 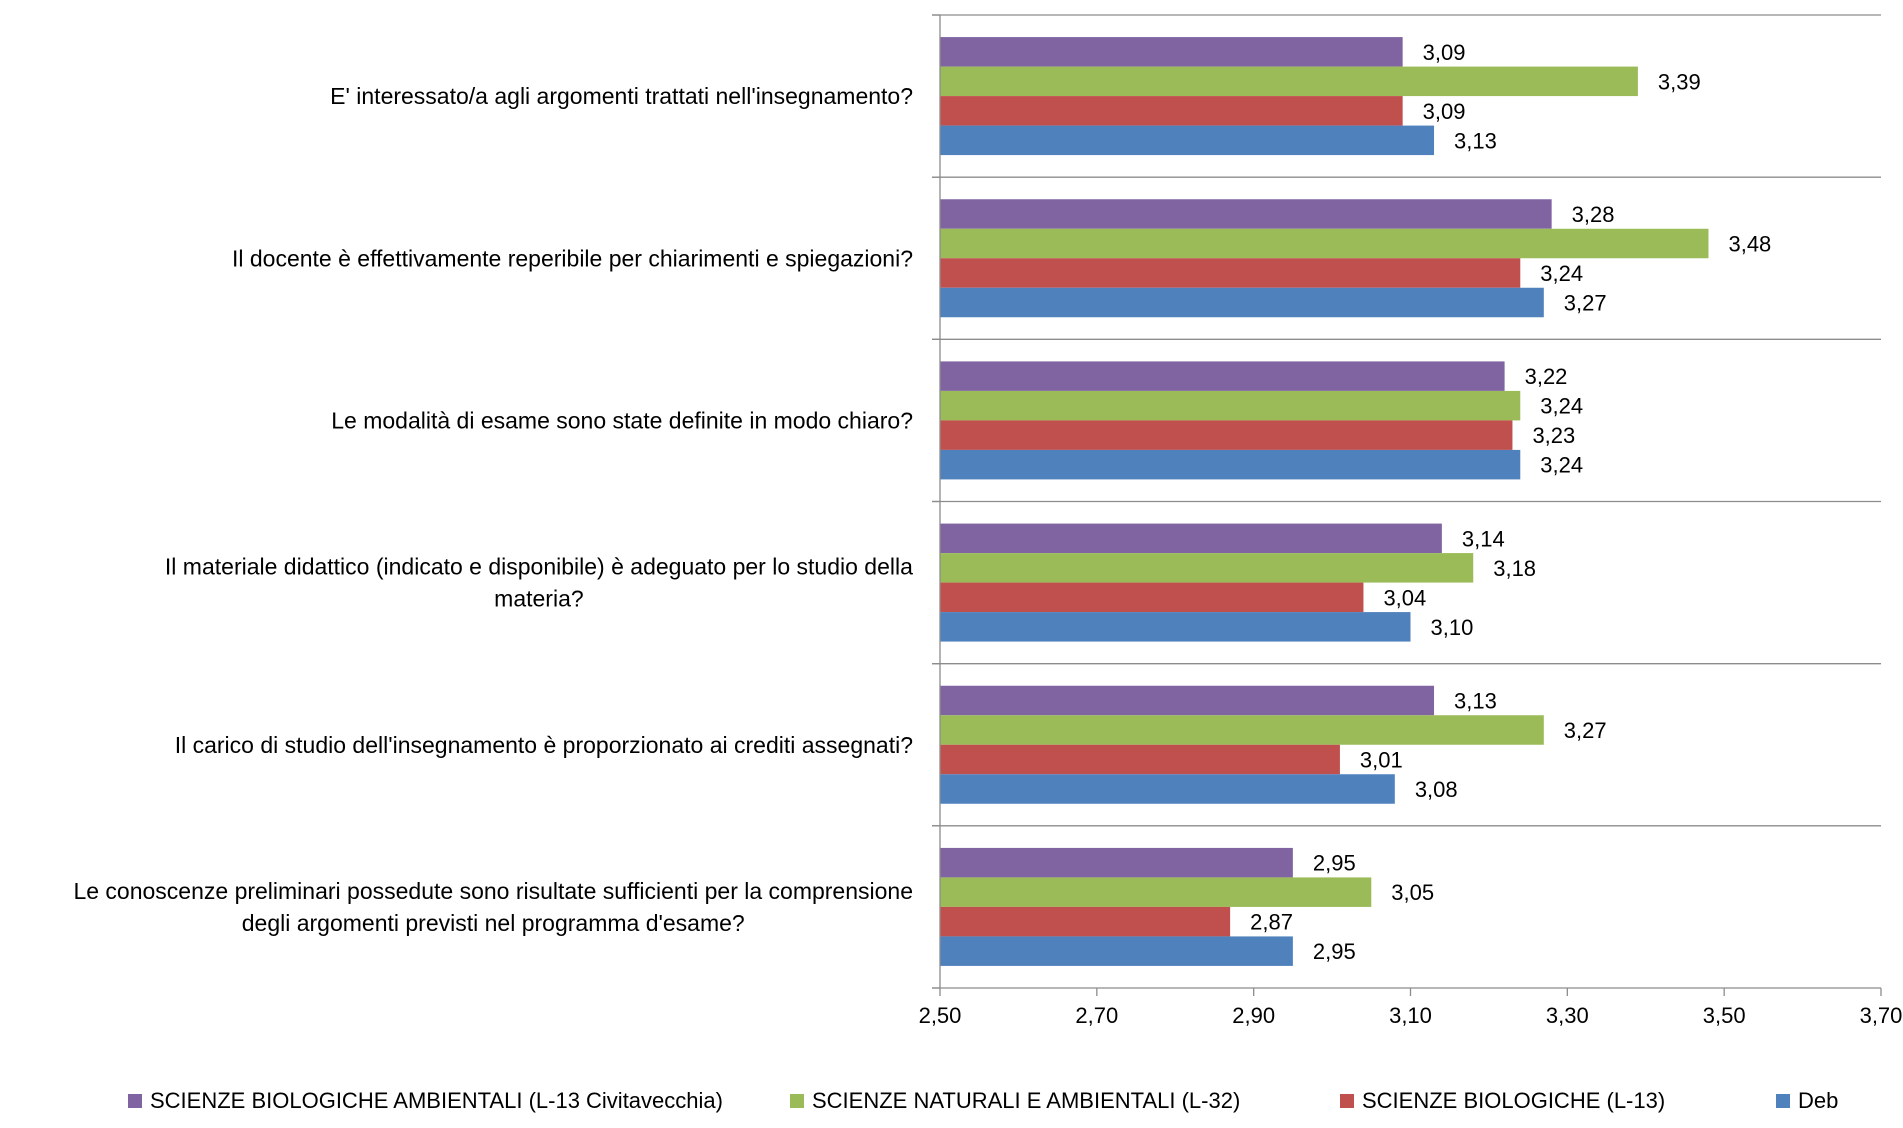 What do you see at coordinates (1483, 538) in the screenshot?
I see `data-label: 3,14` at bounding box center [1483, 538].